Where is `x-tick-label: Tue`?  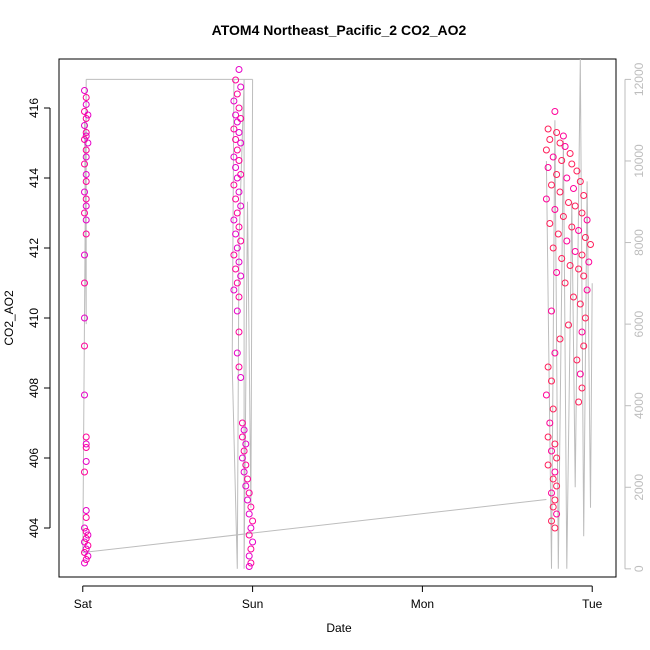 x-tick-label: Tue is located at coordinates (592, 604).